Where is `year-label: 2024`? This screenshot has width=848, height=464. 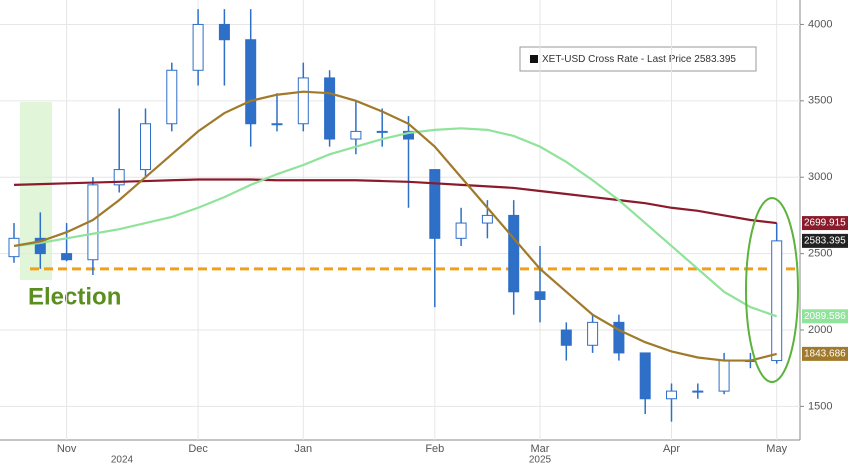
year-label: 2024 is located at coordinates (122, 459).